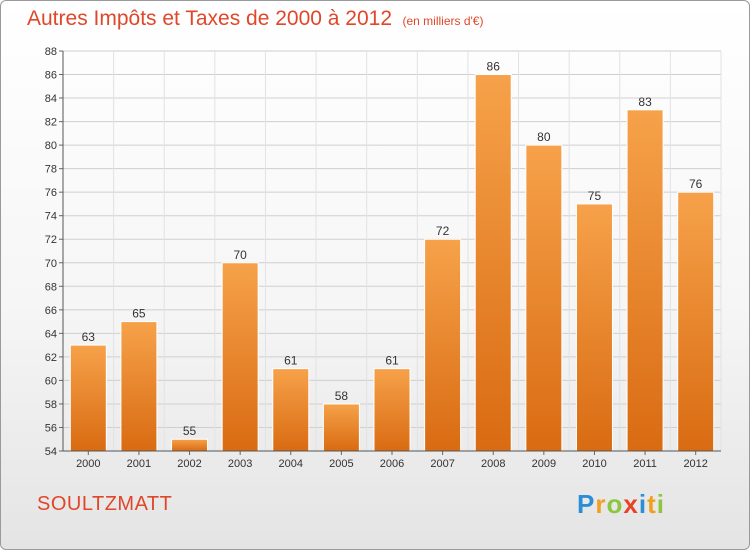  Describe the element at coordinates (443, 21) in the screenshot. I see `title-unit: (en milliers d'€)` at that location.